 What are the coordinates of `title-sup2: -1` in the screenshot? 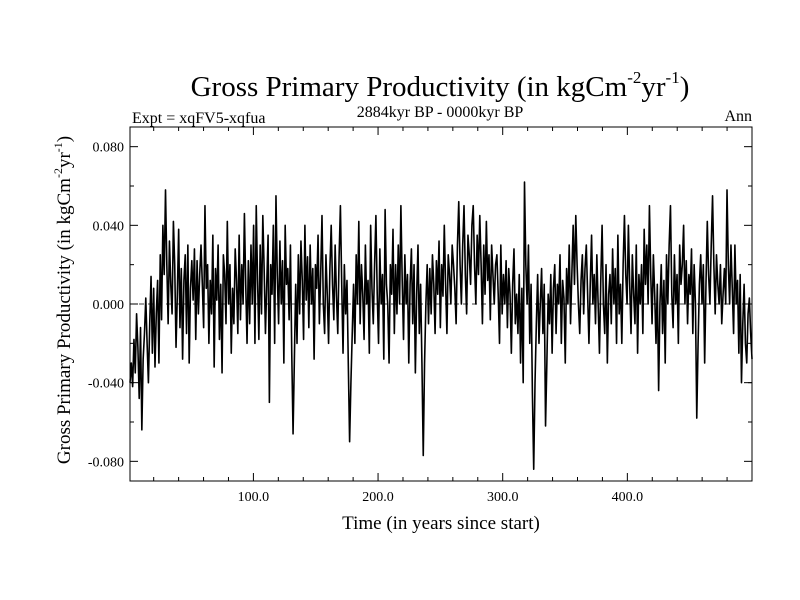 It's located at (673, 77).